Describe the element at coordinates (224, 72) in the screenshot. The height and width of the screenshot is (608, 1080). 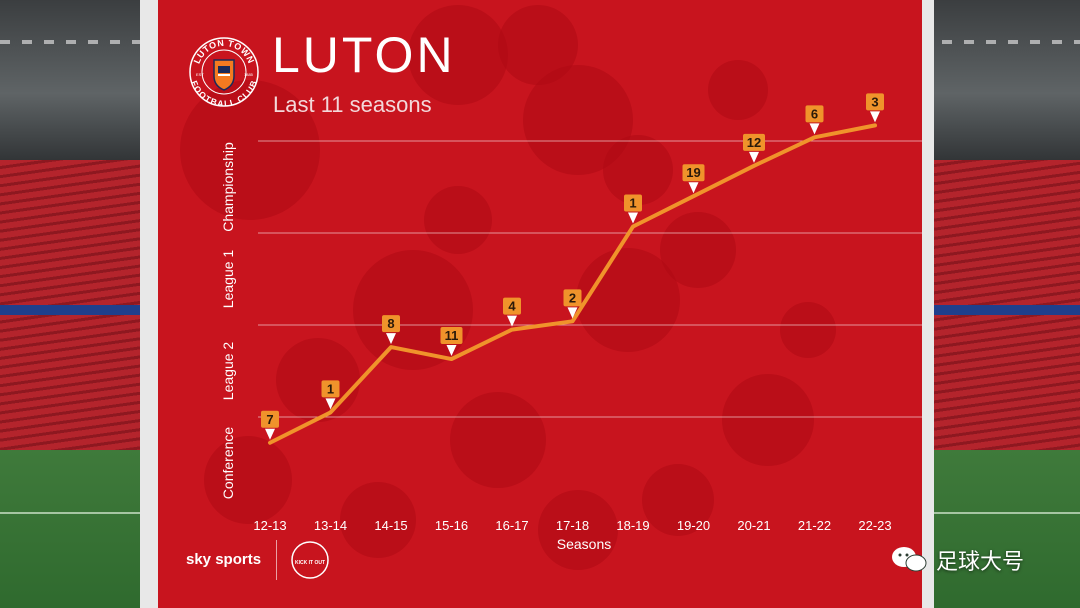
I see `luton-crest-icon: LUTON TOWN FOOTBALL CLUB EST 1885` at that location.